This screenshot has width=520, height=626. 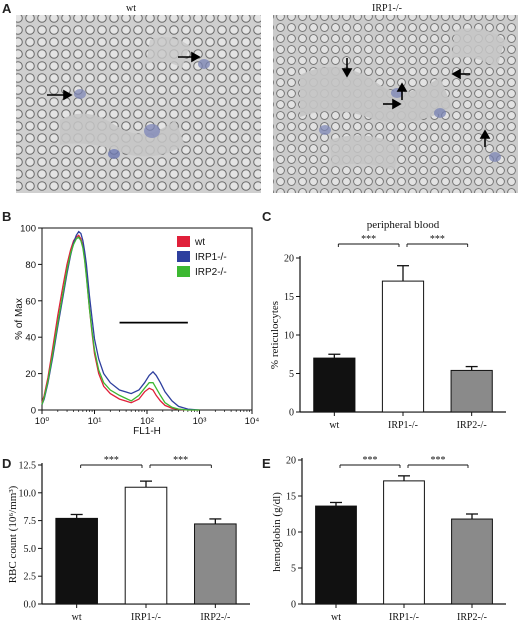 What do you see at coordinates (30, 338) in the screenshot?
I see `y-tick-label: 40` at bounding box center [30, 338].